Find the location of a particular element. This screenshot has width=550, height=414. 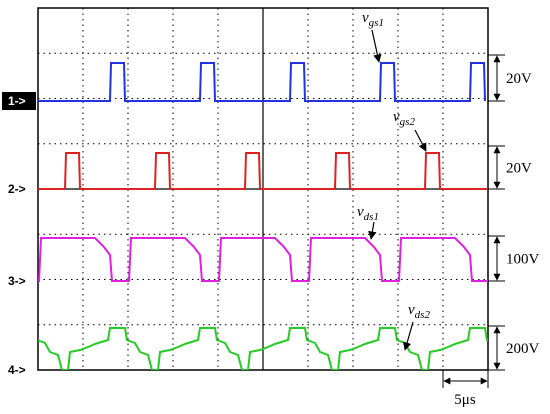

annotation: vds1 is located at coordinates (368, 213).